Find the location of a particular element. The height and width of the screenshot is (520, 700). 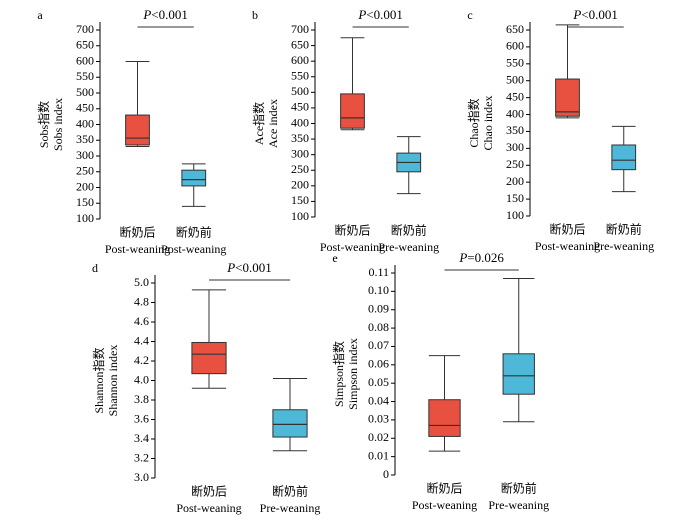

y-axis-label: Simpson index is located at coordinates (353, 374).